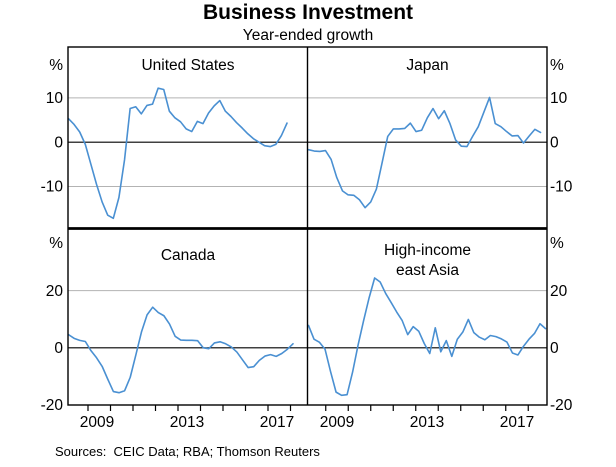  What do you see at coordinates (554, 348) in the screenshot?
I see `y-axis-label-bottom-right-0: 0` at bounding box center [554, 348].